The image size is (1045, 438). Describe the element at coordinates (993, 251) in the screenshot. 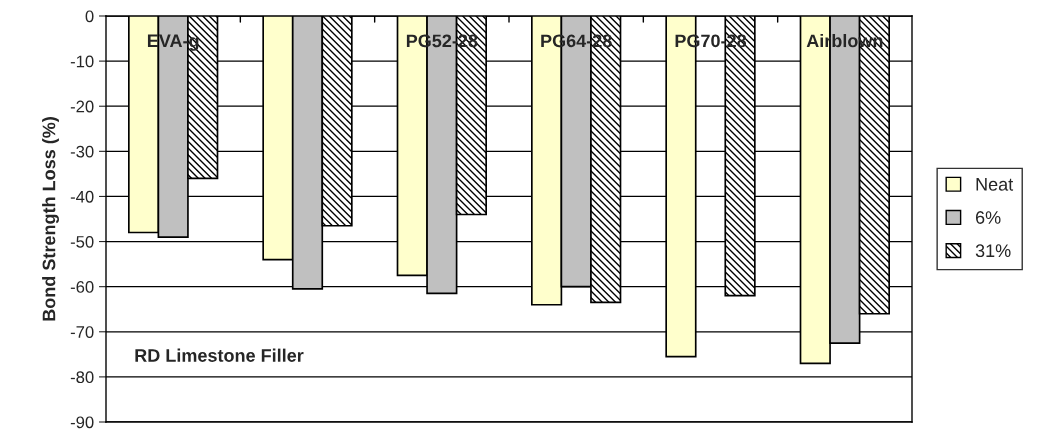

I see `legend-label: 31%` at that location.